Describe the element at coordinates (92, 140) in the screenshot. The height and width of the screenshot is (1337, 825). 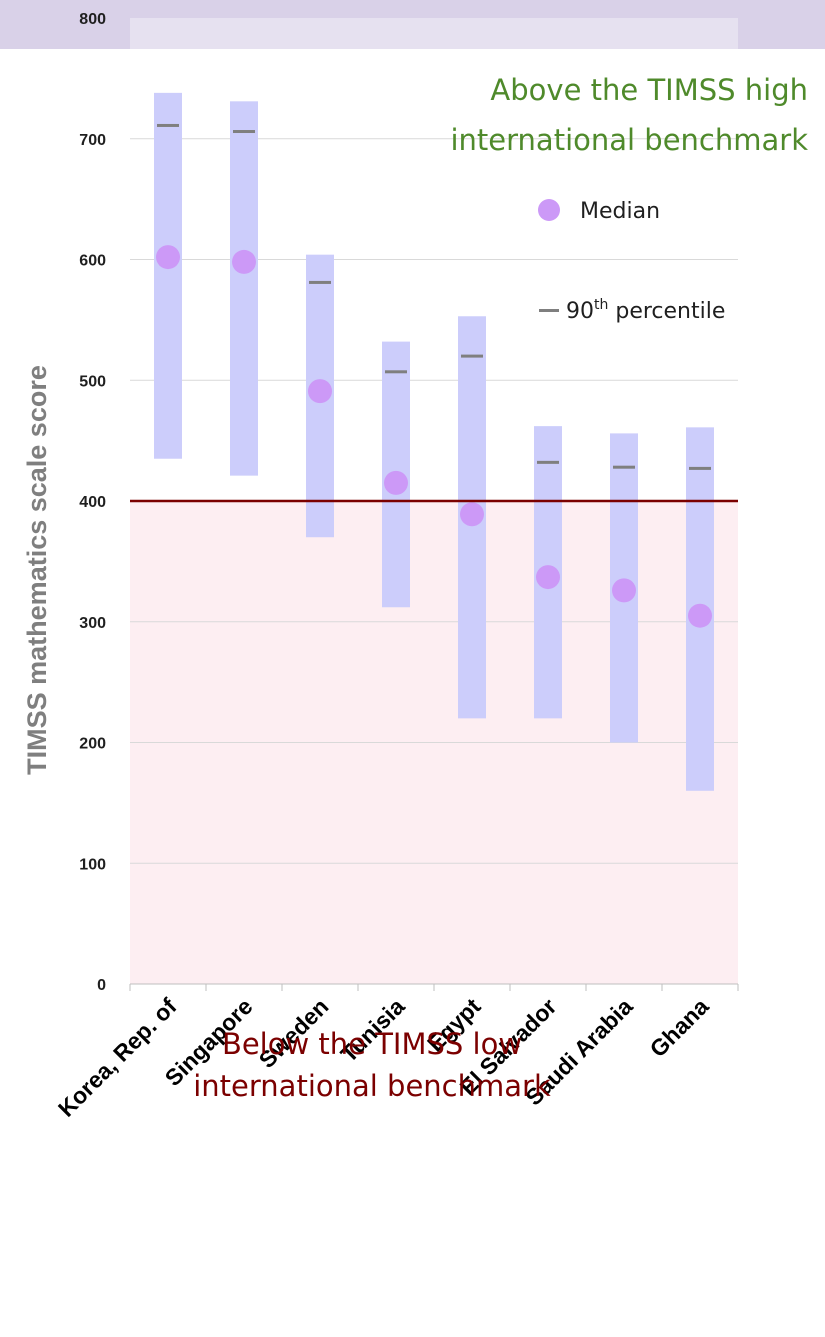
I see `y-tick-label: 700` at that location.